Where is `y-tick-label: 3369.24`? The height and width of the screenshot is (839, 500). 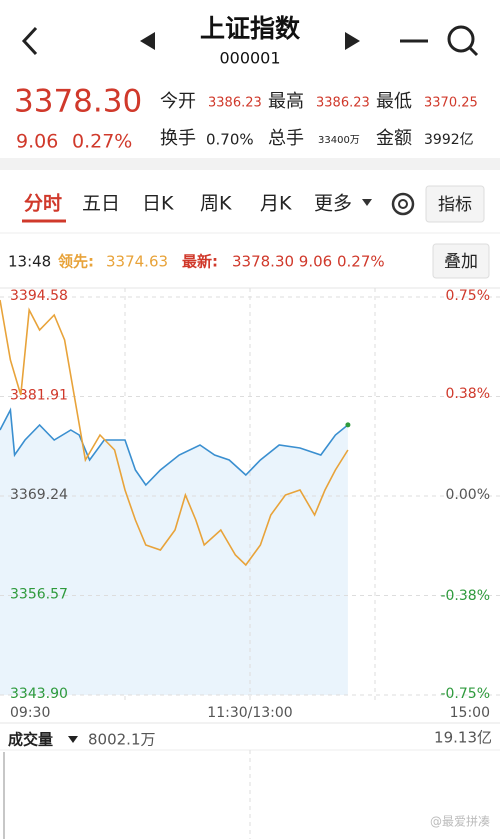
y-tick-label: 3369.24 is located at coordinates (39, 495).